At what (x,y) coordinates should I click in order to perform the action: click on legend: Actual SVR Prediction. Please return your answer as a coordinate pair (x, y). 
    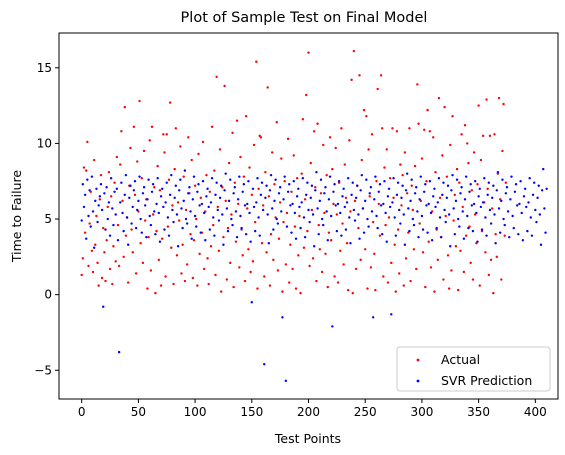
    Looking at the image, I should click on (473, 369).